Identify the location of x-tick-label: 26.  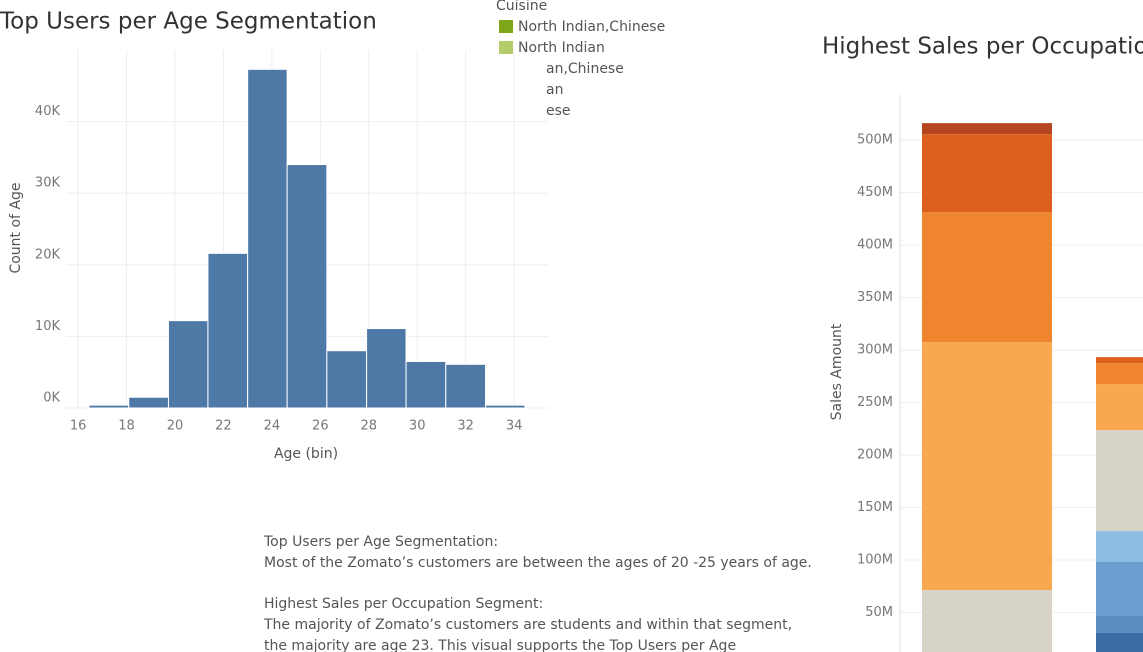
(320, 426).